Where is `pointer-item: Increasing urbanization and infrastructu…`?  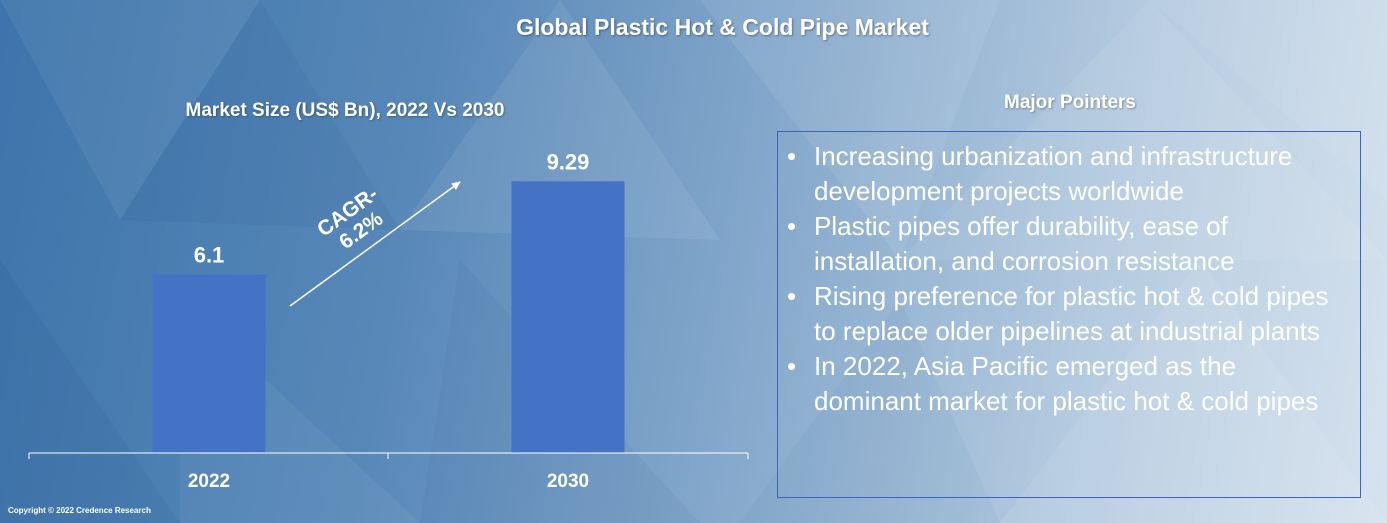
pointer-item: Increasing urbanization and infrastructu… is located at coordinates (1068, 174).